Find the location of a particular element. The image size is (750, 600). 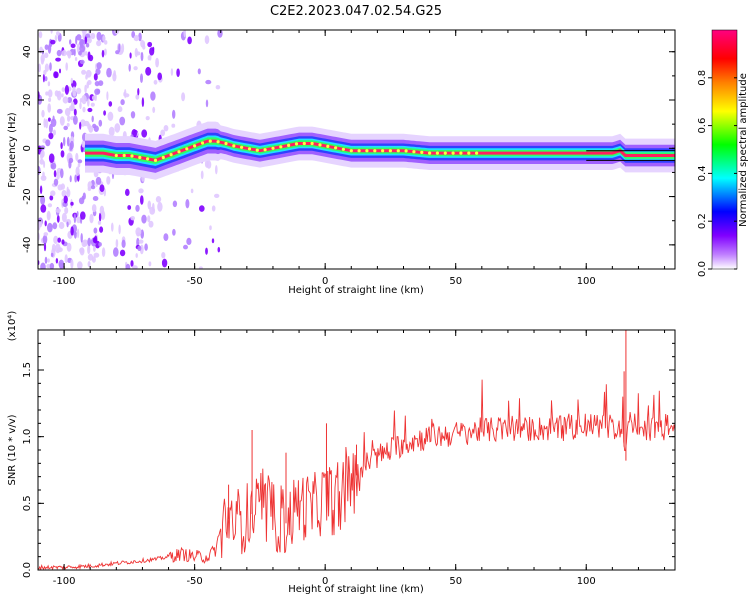

ridge-peaks is located at coordinates (296, 150).